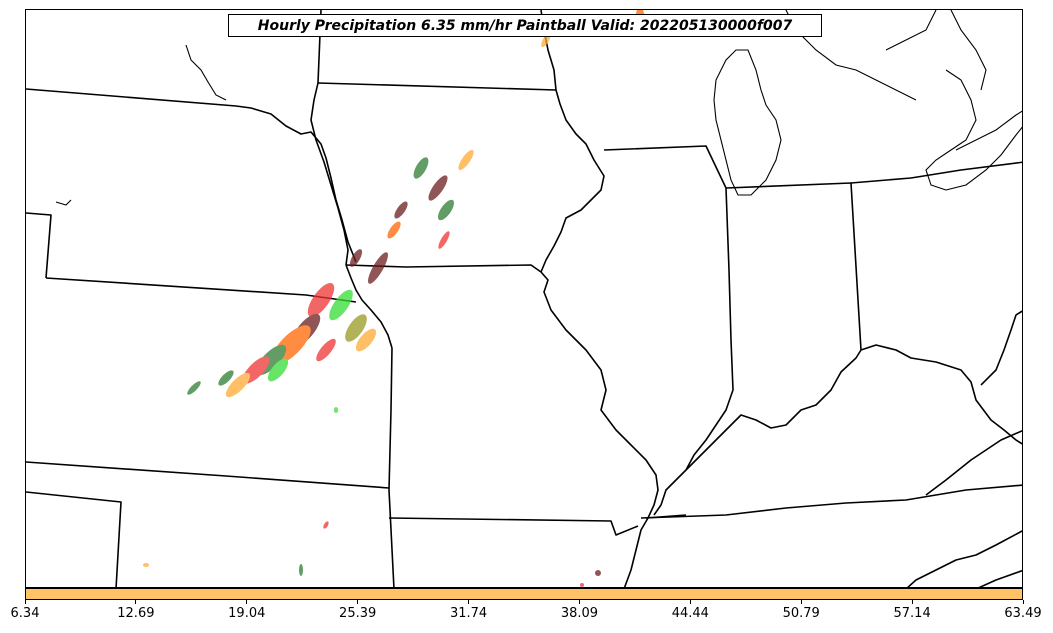 This screenshot has width=1053, height=633. I want to click on colorbar, so click(524, 594).